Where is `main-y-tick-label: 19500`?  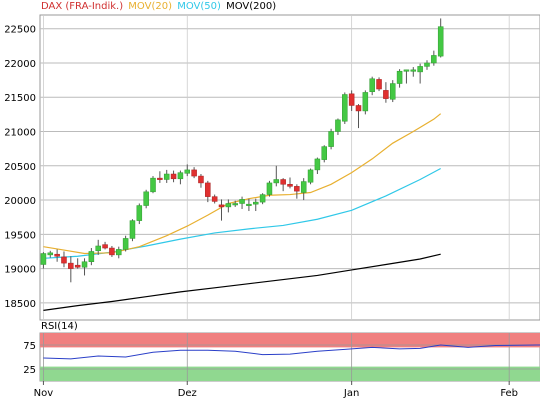
main-y-tick-label: 19500 is located at coordinates (20, 235).